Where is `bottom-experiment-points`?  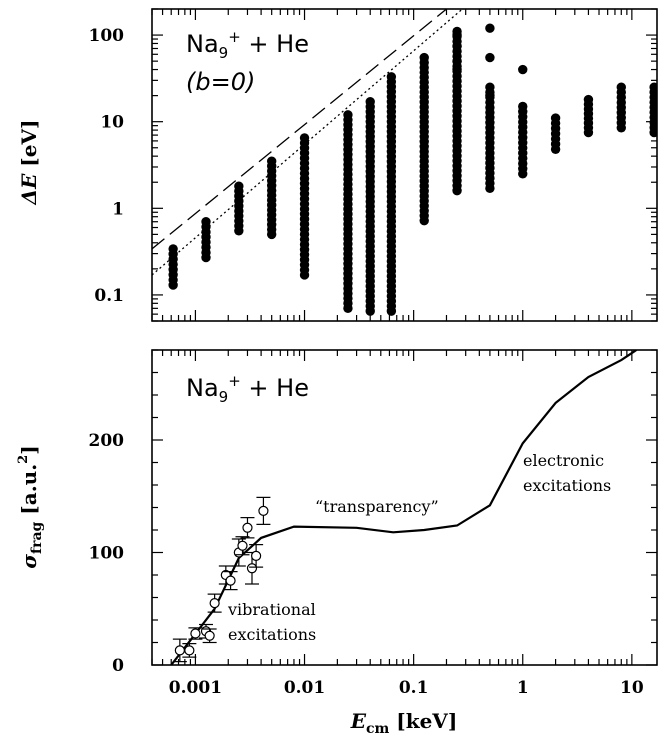
bottom-experiment-points is located at coordinates (221, 579).